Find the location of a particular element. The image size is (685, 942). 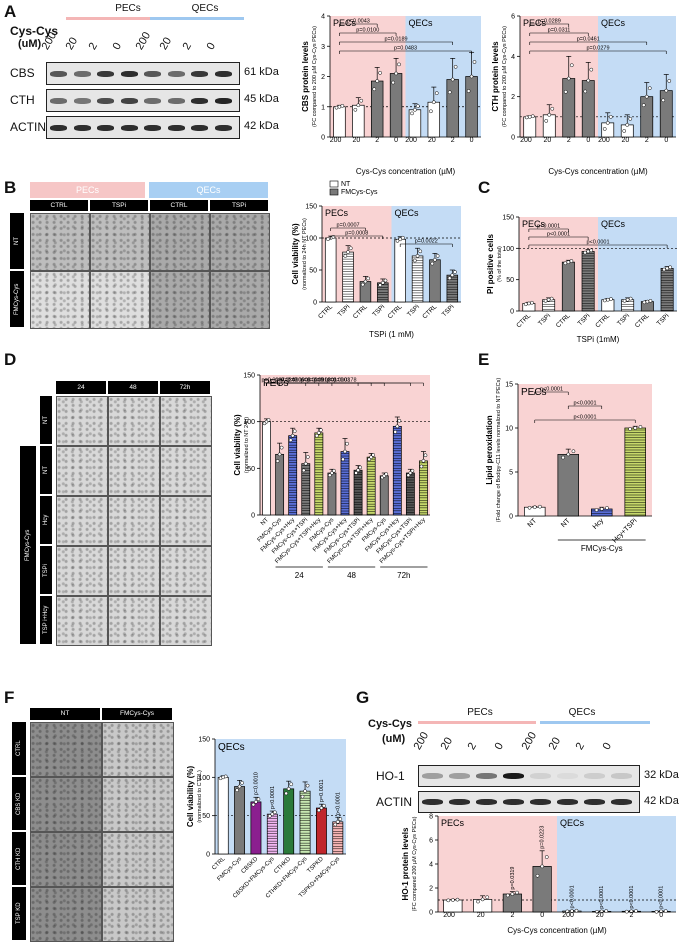

grid-b-row-label: NT is located at coordinates (17, 241).